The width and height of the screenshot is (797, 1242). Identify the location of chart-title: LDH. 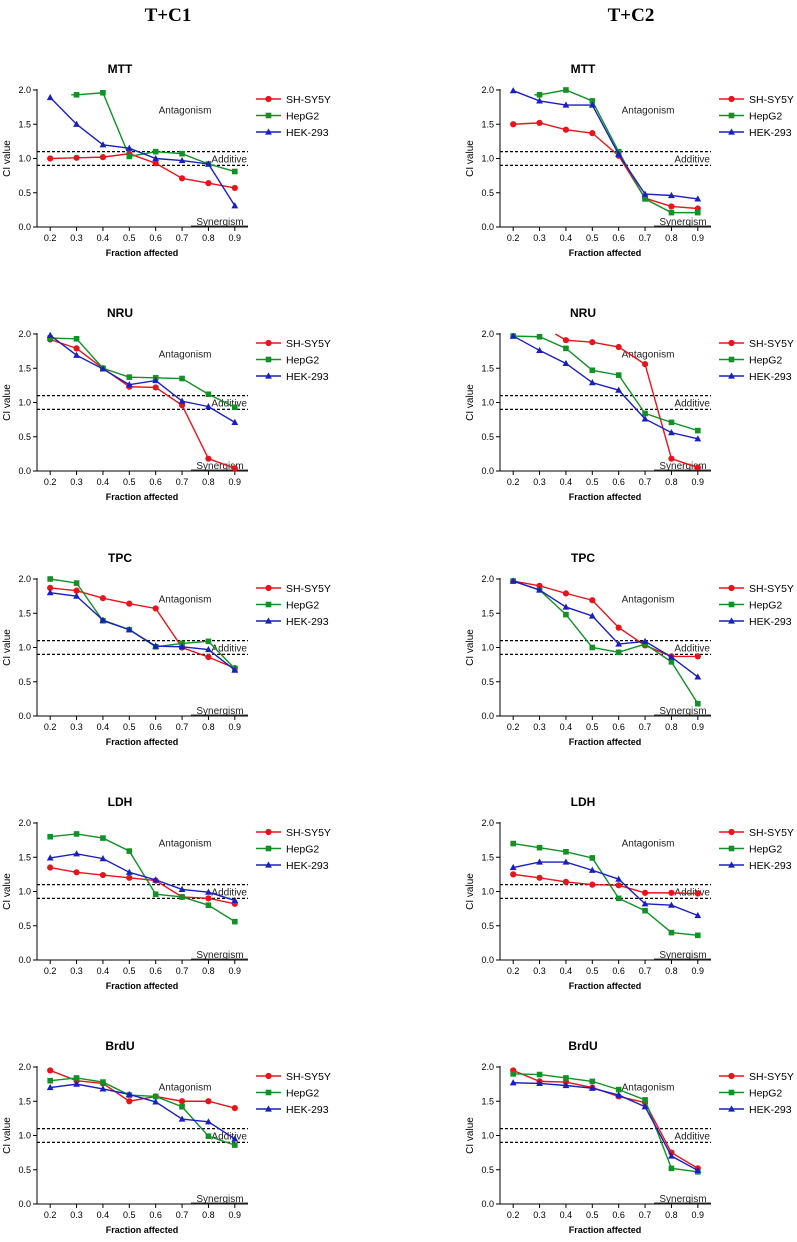
(583, 802).